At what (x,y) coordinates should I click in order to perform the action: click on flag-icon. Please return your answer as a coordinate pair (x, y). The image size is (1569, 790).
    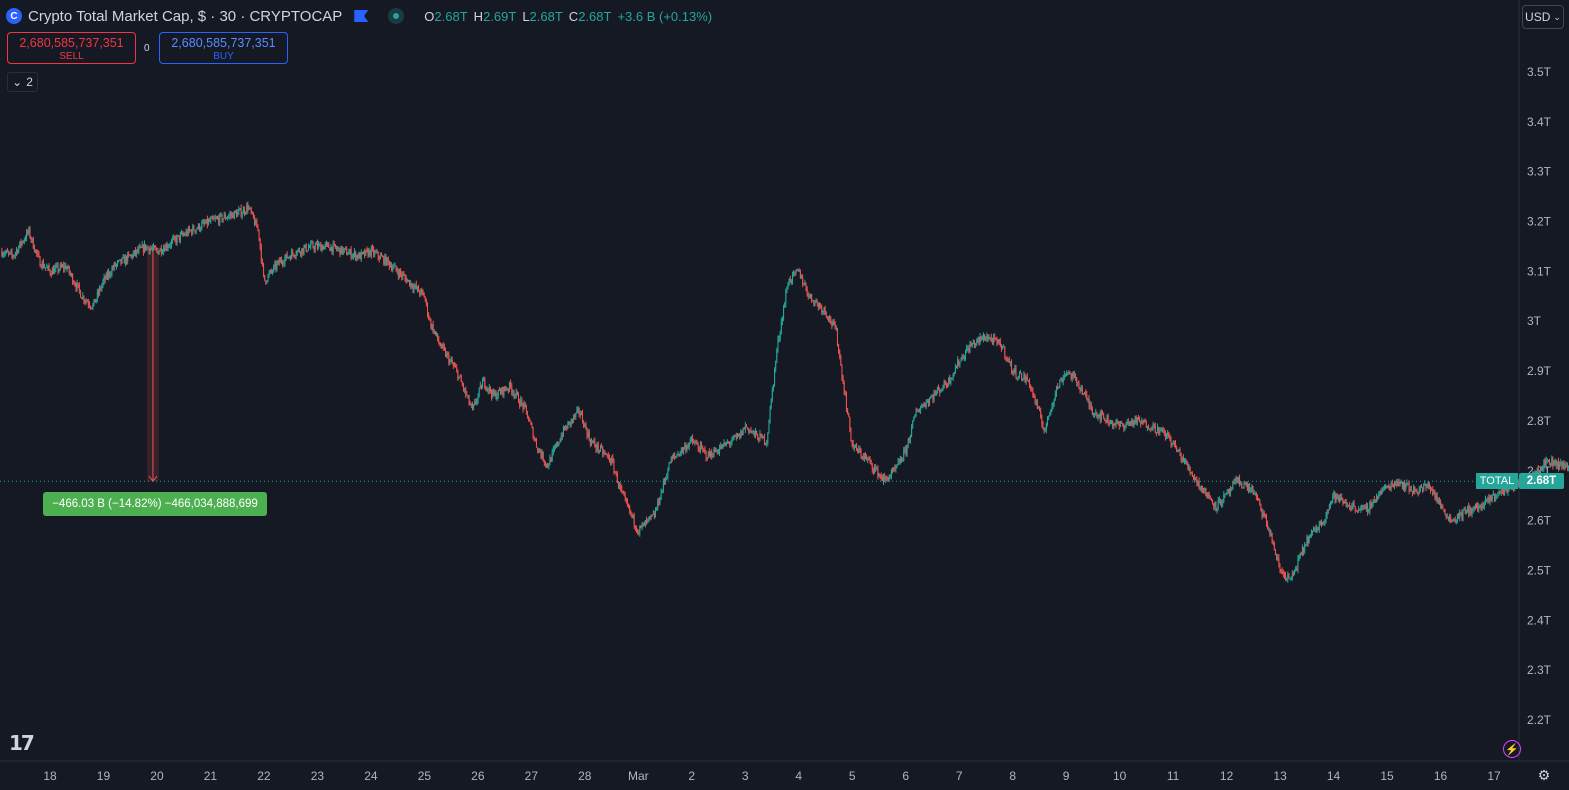
    Looking at the image, I should click on (361, 16).